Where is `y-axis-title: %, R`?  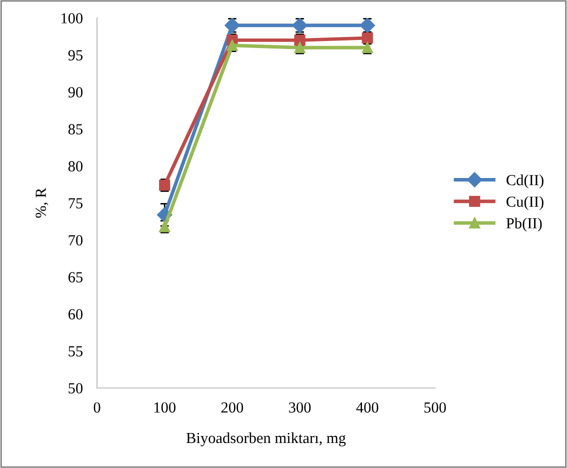
y-axis-title: %, R is located at coordinates (42, 203).